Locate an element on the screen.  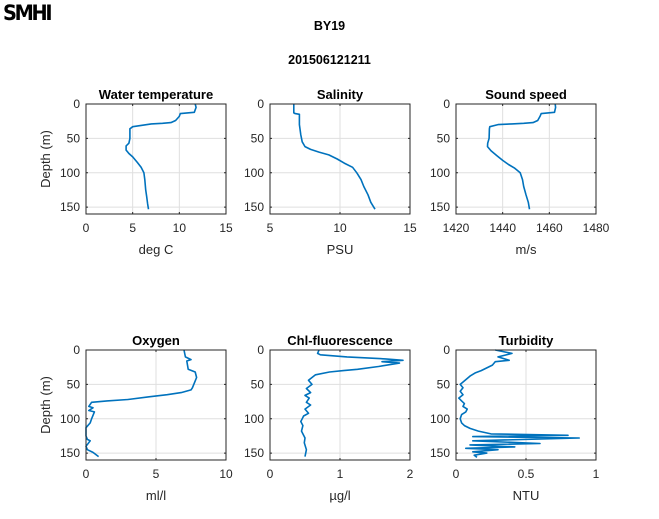
subplot-sound-speed: 1420 1440 1460 1480 0 50 100 150 Sound speed m/s is located at coordinates (520, 172).